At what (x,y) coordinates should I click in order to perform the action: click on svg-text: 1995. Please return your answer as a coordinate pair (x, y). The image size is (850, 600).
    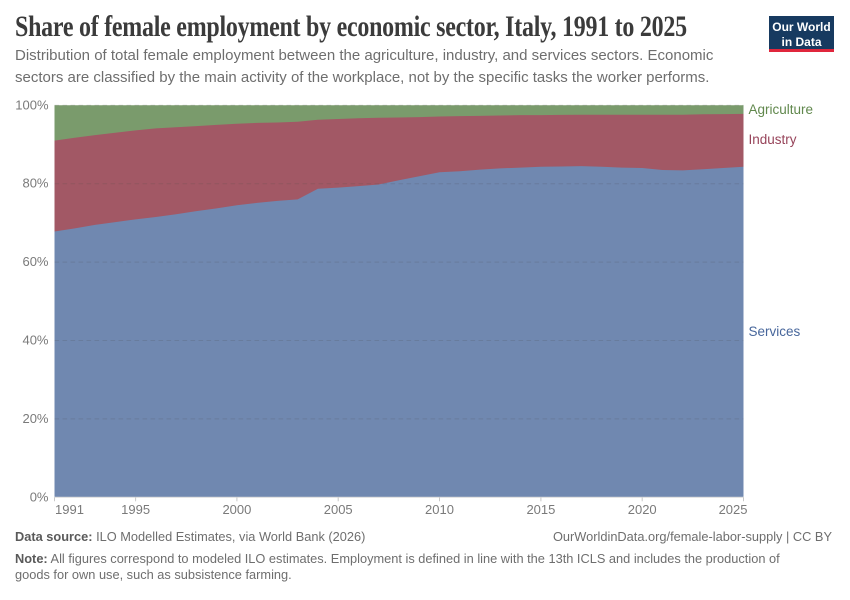
    Looking at the image, I should click on (135, 509).